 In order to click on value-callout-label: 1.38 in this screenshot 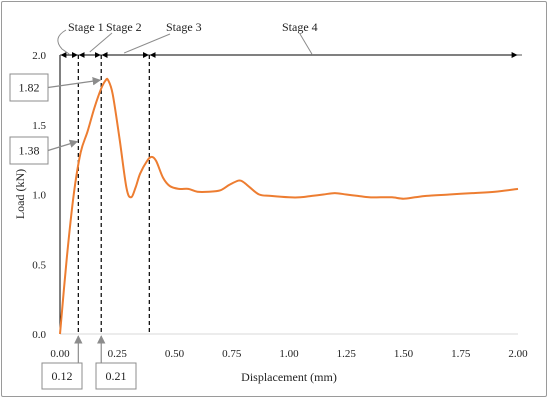, I will do `click(29, 151)`.